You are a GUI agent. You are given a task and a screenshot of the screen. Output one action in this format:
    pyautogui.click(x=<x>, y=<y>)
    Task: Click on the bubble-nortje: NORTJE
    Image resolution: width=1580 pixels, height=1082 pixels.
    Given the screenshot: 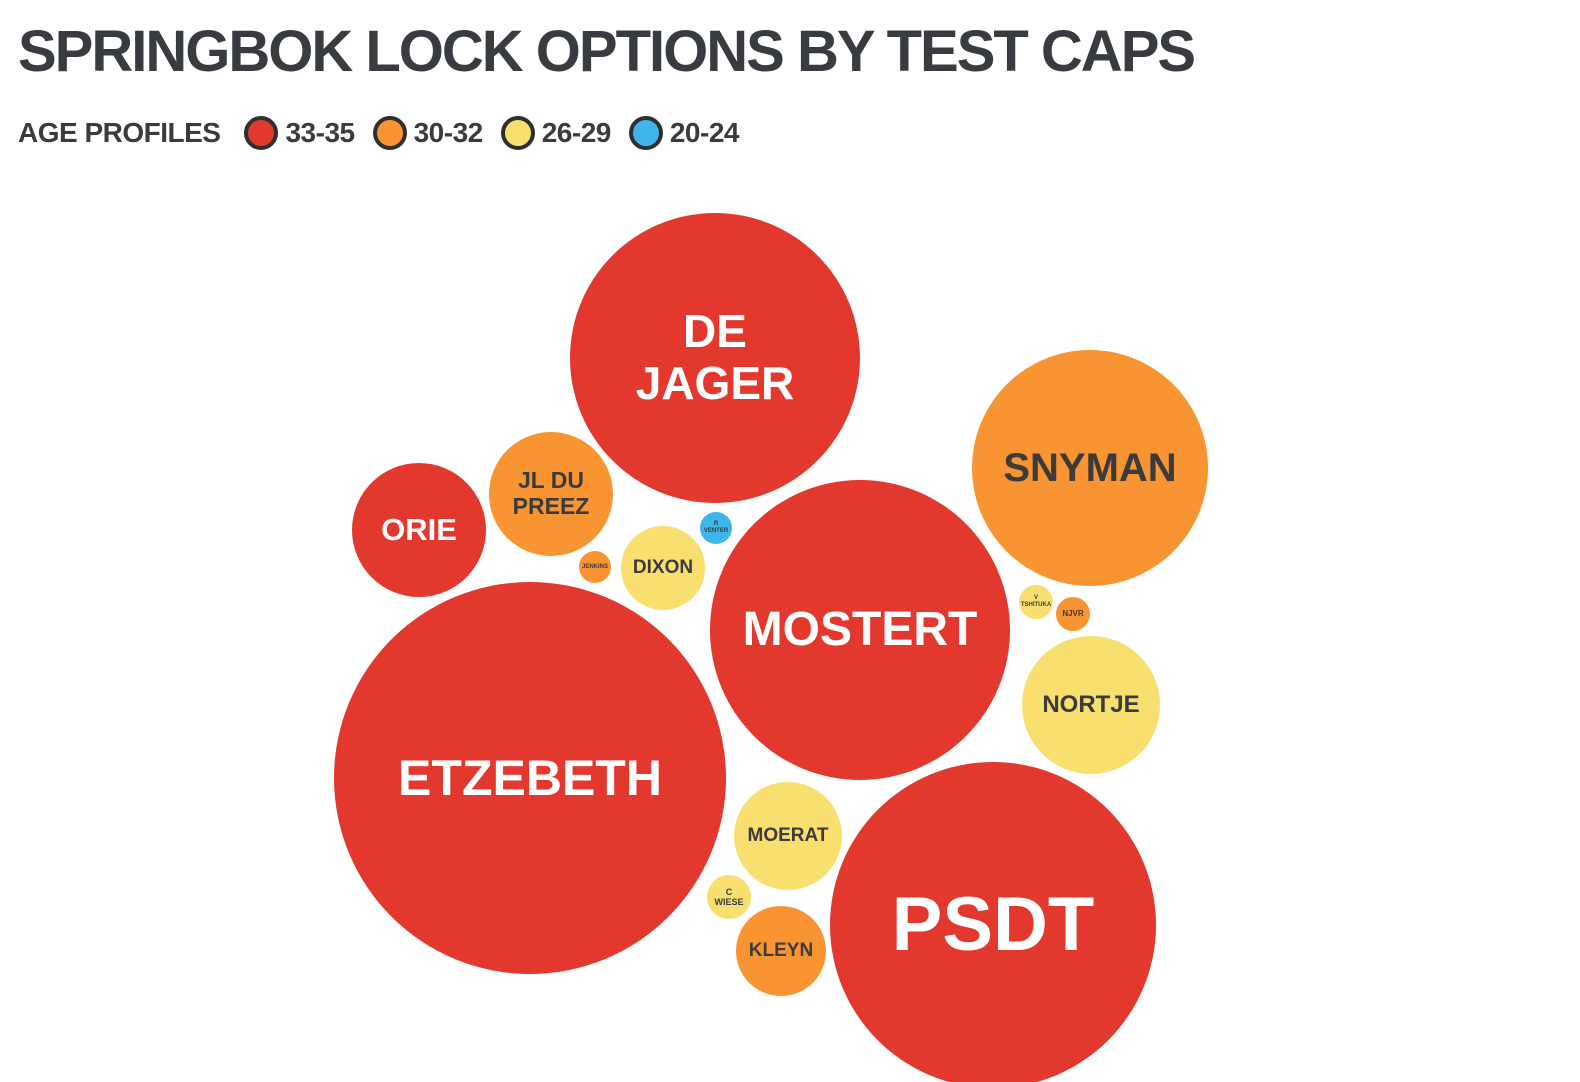 What is the action you would take?
    pyautogui.click(x=1091, y=705)
    